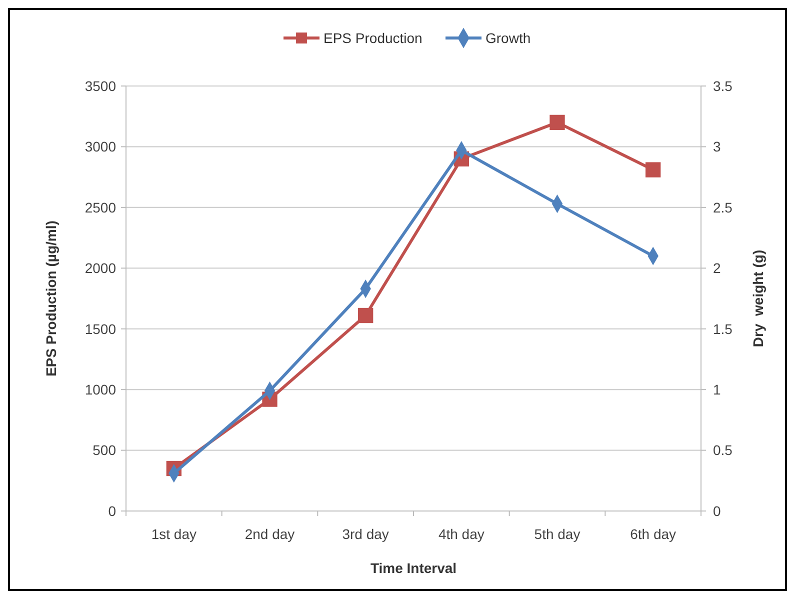 This screenshot has height=599, width=795. What do you see at coordinates (112, 510) in the screenshot?
I see `y-tick-label: 0` at bounding box center [112, 510].